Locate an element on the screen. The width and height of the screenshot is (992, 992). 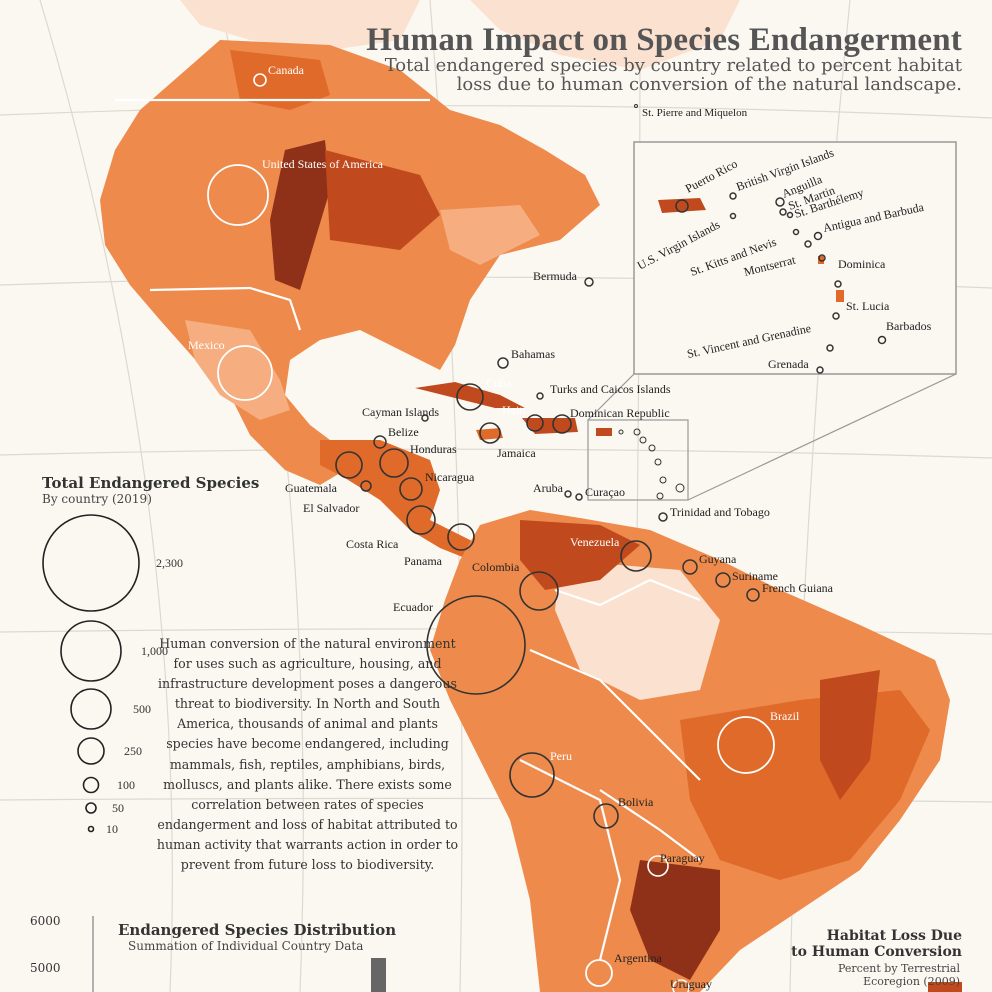
legend-label-500: 500 is located at coordinates (142, 709).